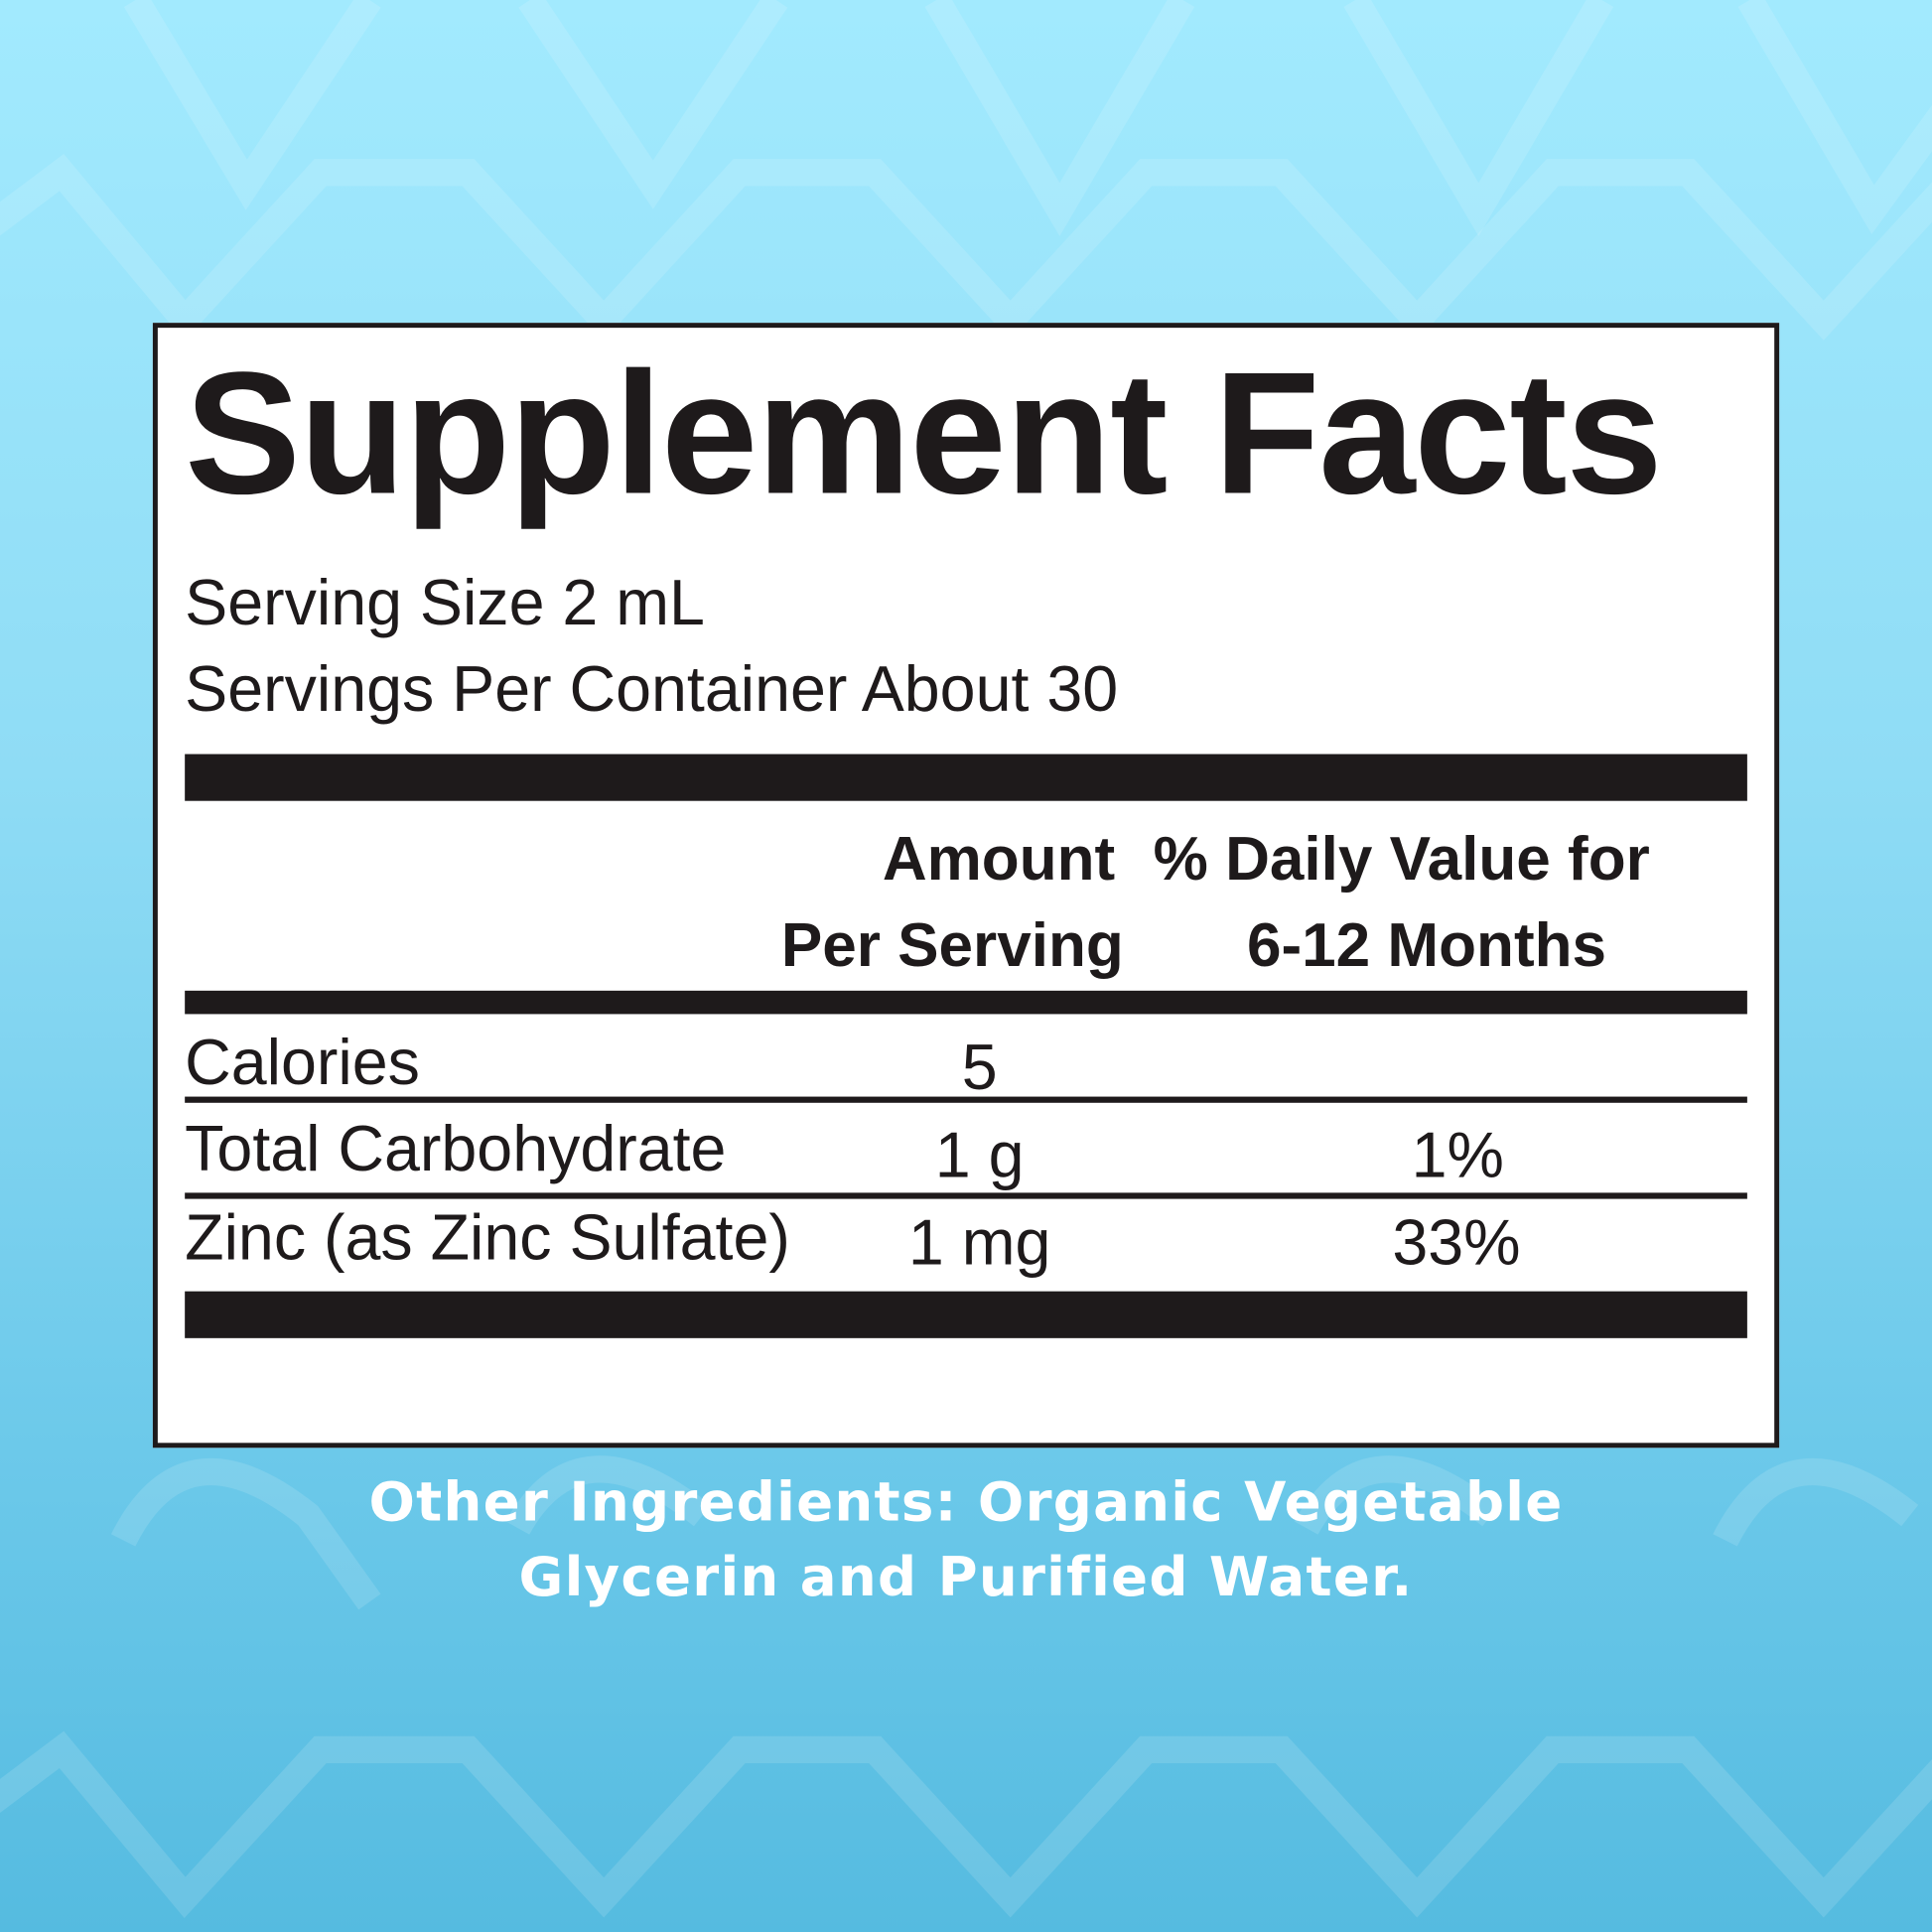 The height and width of the screenshot is (1932, 1932). What do you see at coordinates (966, 1003) in the screenshot?
I see `medium-divider` at bounding box center [966, 1003].